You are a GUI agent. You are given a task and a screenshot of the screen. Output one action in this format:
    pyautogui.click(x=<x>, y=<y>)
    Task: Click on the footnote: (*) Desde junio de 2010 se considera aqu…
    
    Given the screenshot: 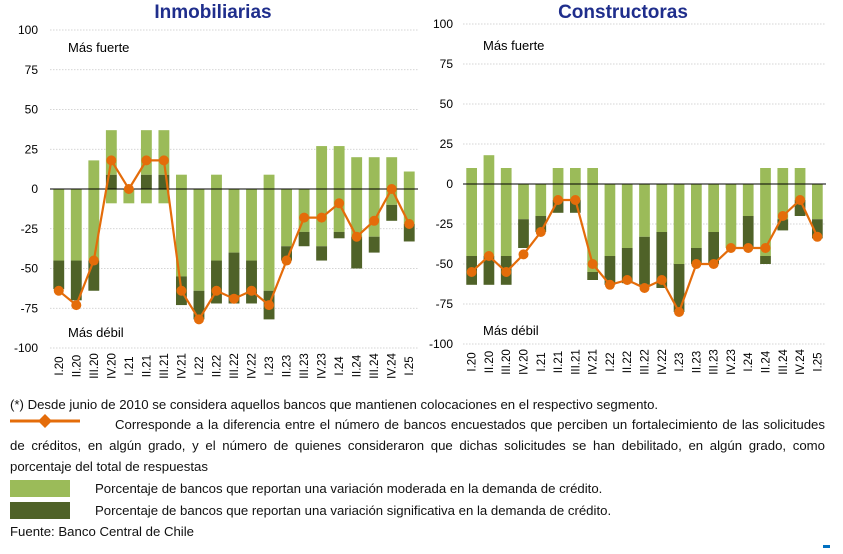 What is the action you would take?
    pyautogui.click(x=334, y=404)
    